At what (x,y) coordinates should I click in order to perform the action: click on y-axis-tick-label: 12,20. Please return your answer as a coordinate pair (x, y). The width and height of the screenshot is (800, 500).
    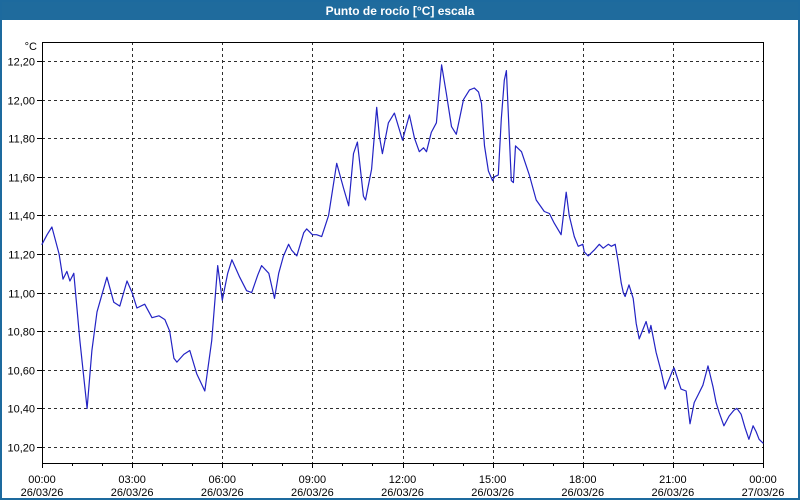
    Looking at the image, I should click on (21, 63).